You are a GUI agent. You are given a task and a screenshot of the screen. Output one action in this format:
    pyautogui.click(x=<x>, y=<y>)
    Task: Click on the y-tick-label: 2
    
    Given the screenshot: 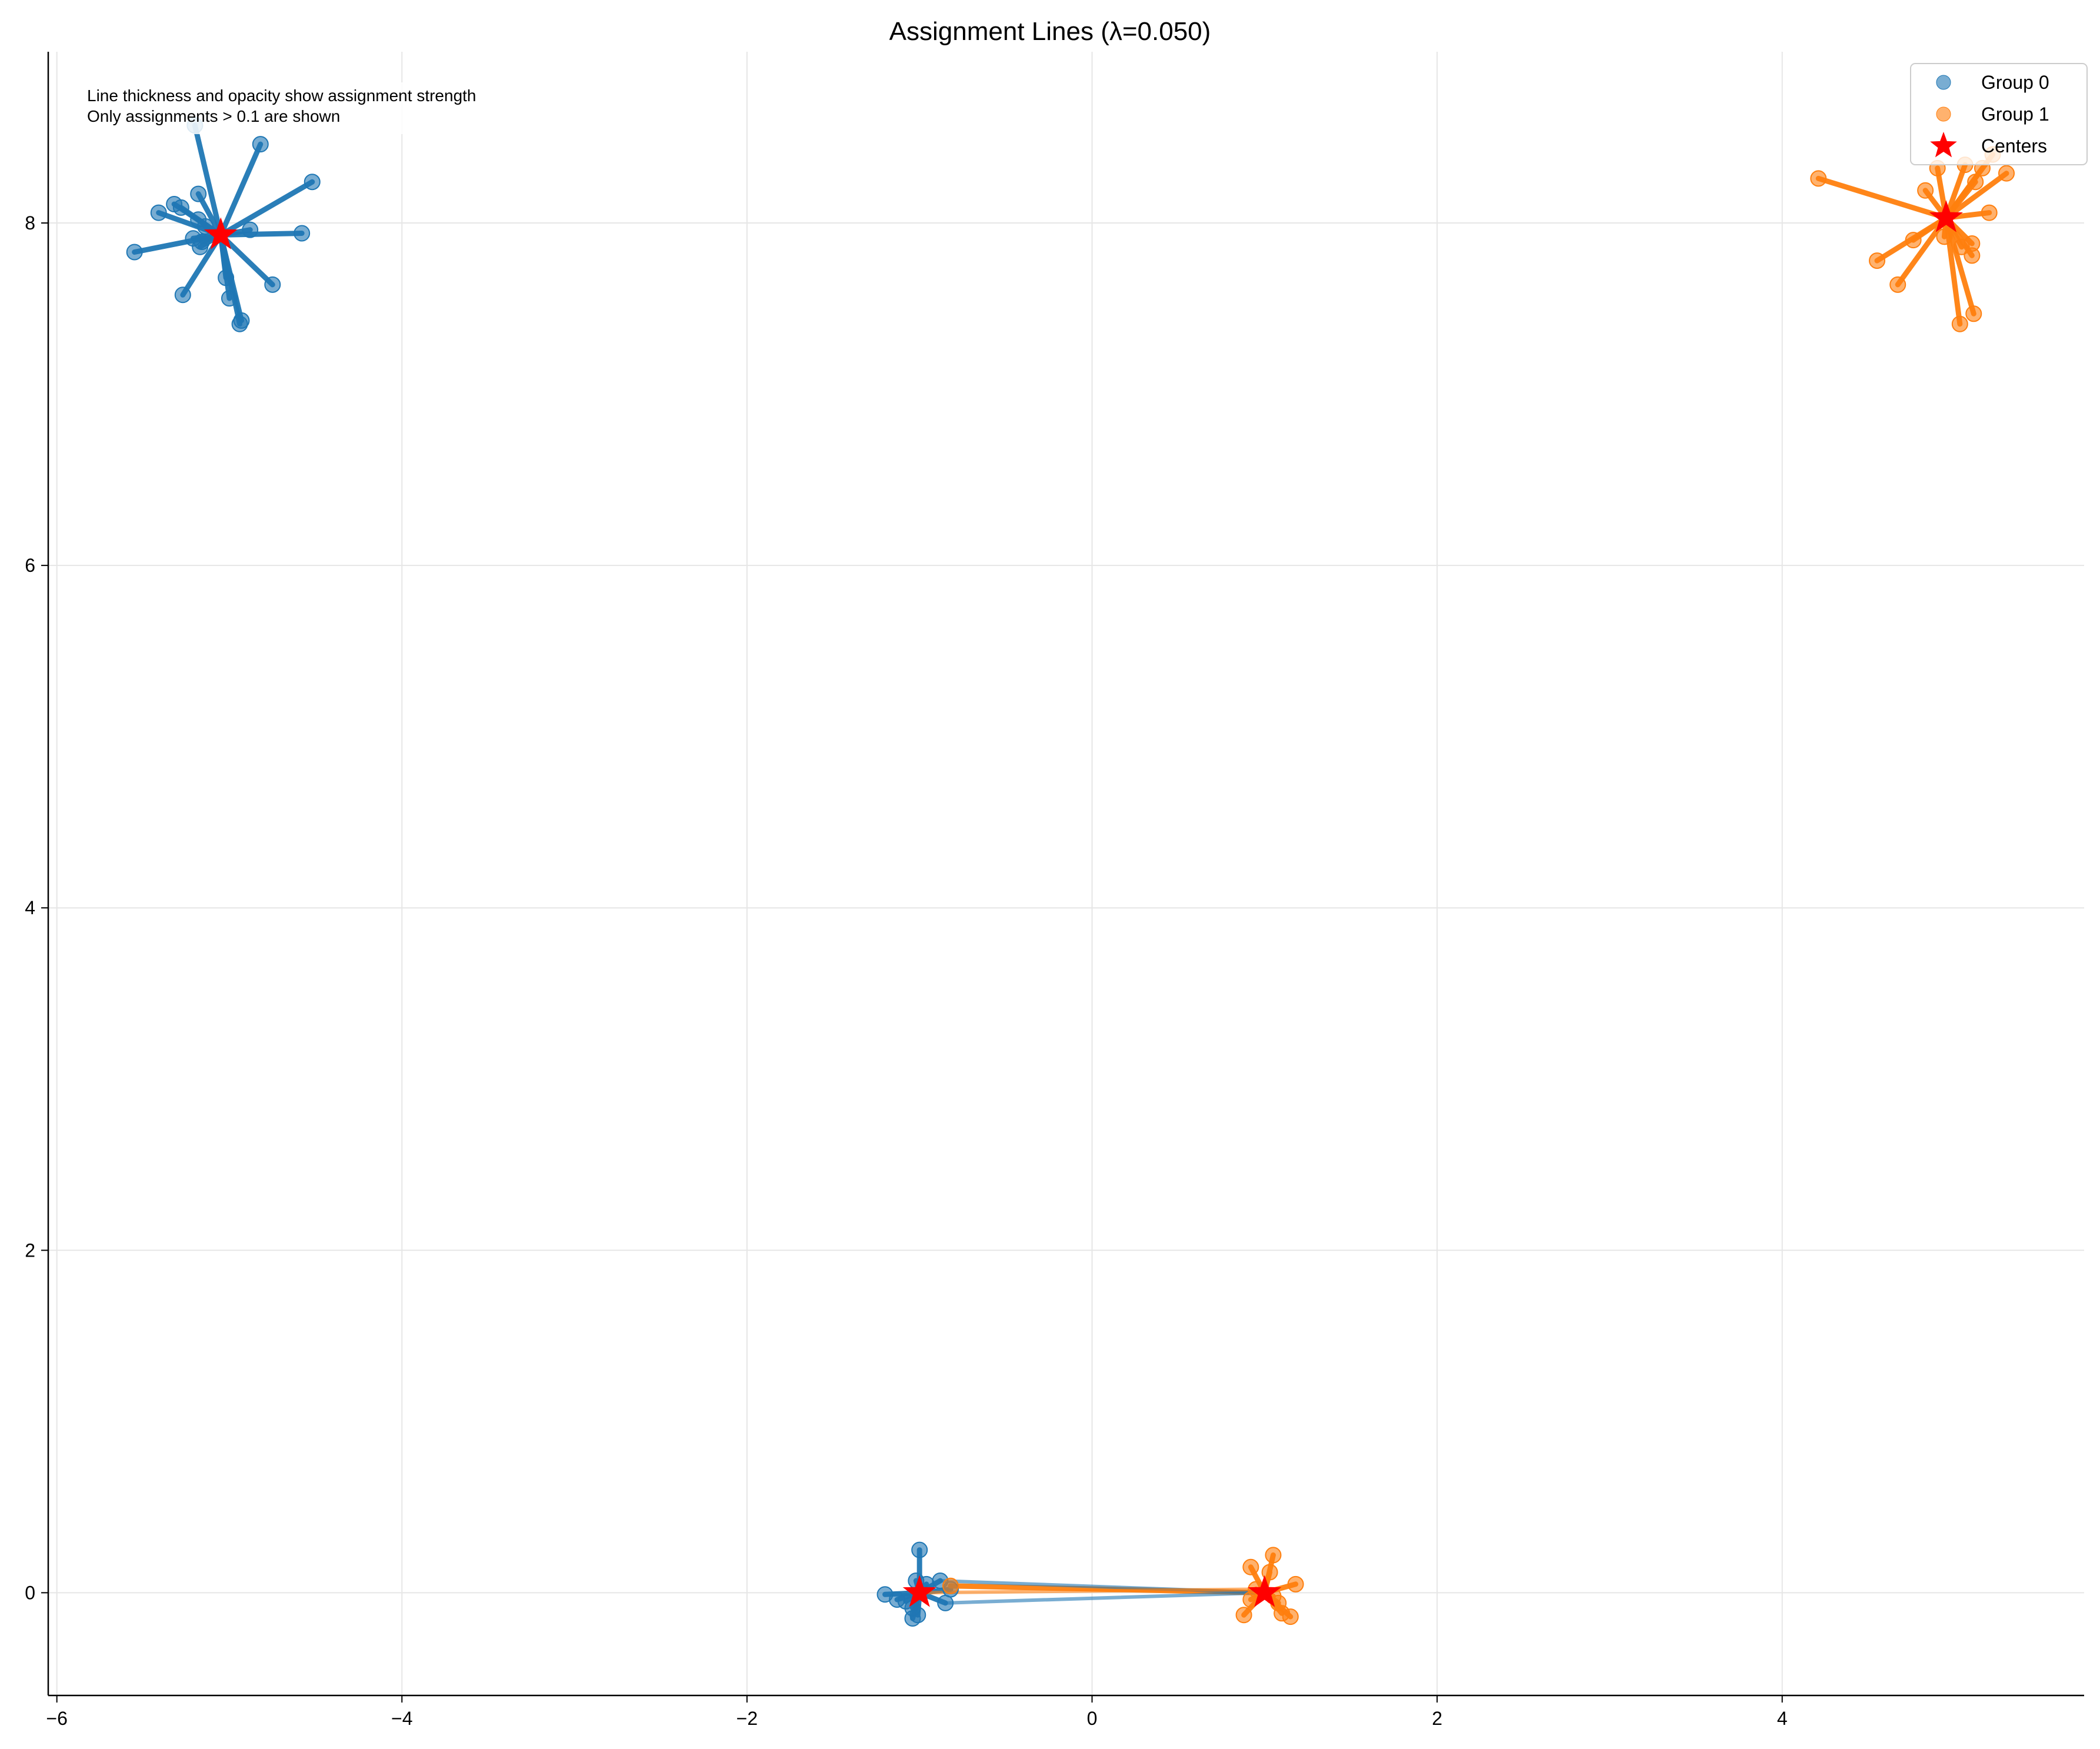 What is the action you would take?
    pyautogui.click(x=30, y=1250)
    